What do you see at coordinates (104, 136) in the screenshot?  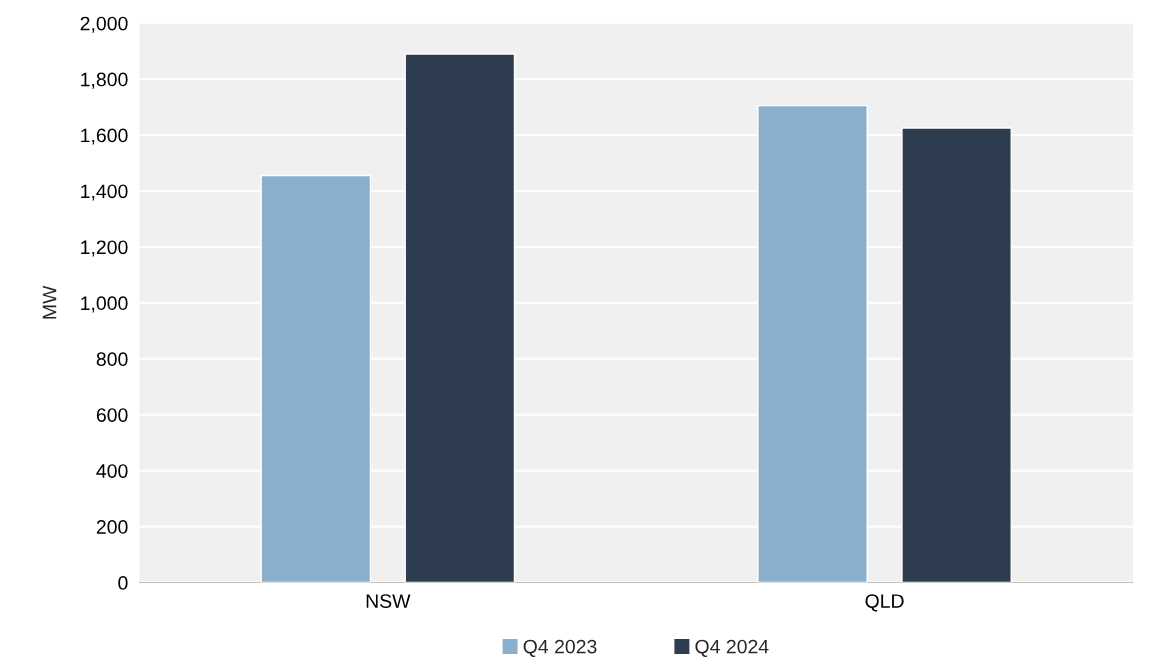 I see `y-tick-label: 1,600` at bounding box center [104, 136].